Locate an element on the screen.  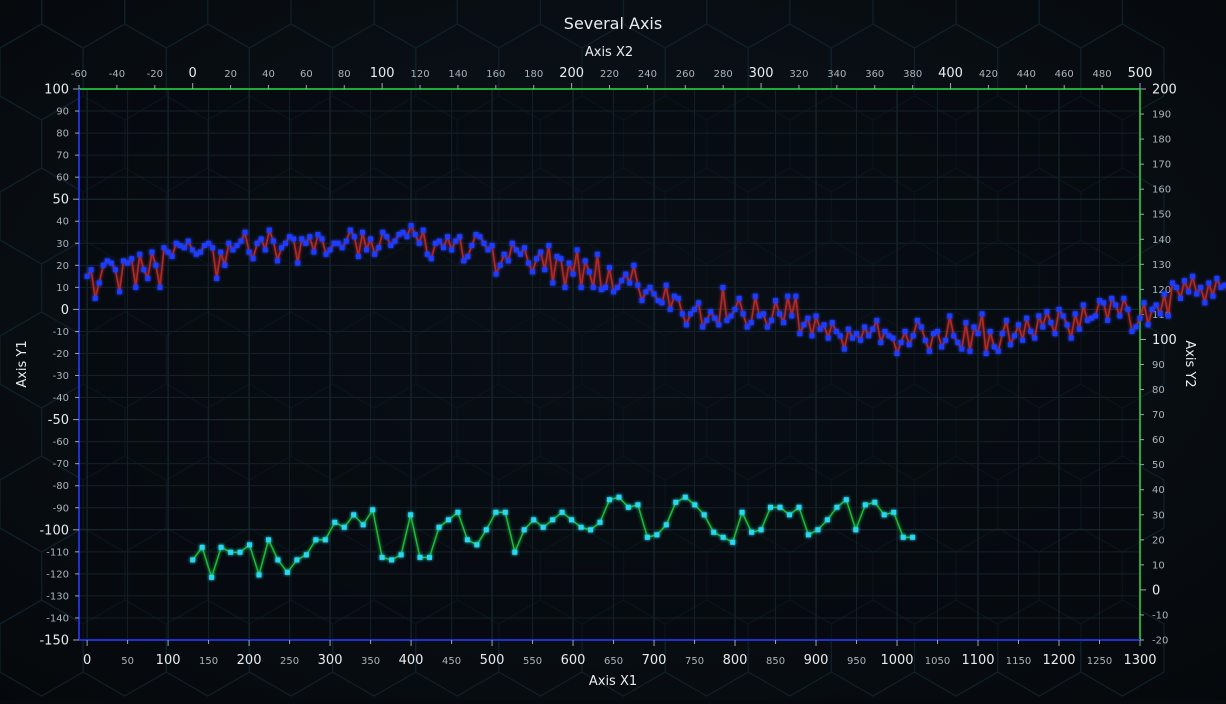
tick-label-x1: 350 is located at coordinates (370, 661).